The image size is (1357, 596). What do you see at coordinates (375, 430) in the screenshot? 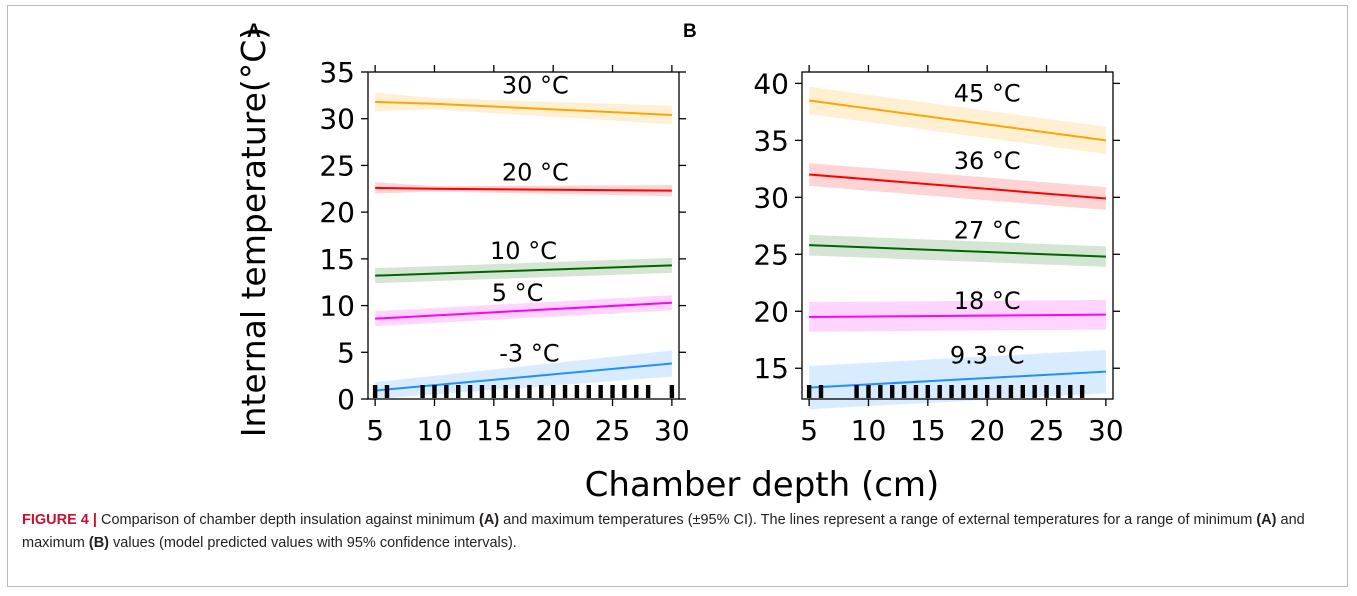
I see `x-tick-label: 5` at bounding box center [375, 430].